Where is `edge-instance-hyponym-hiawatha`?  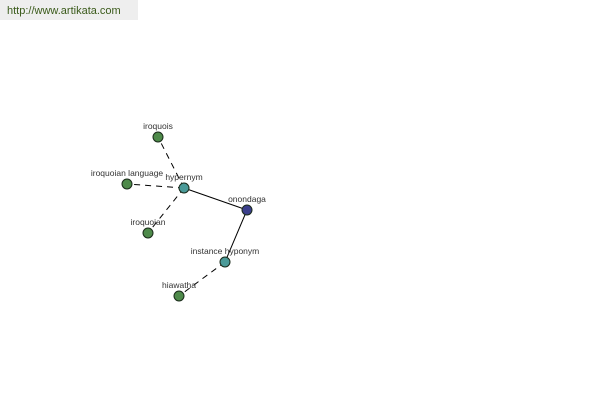 edge-instance-hyponym-hiawatha is located at coordinates (202, 279).